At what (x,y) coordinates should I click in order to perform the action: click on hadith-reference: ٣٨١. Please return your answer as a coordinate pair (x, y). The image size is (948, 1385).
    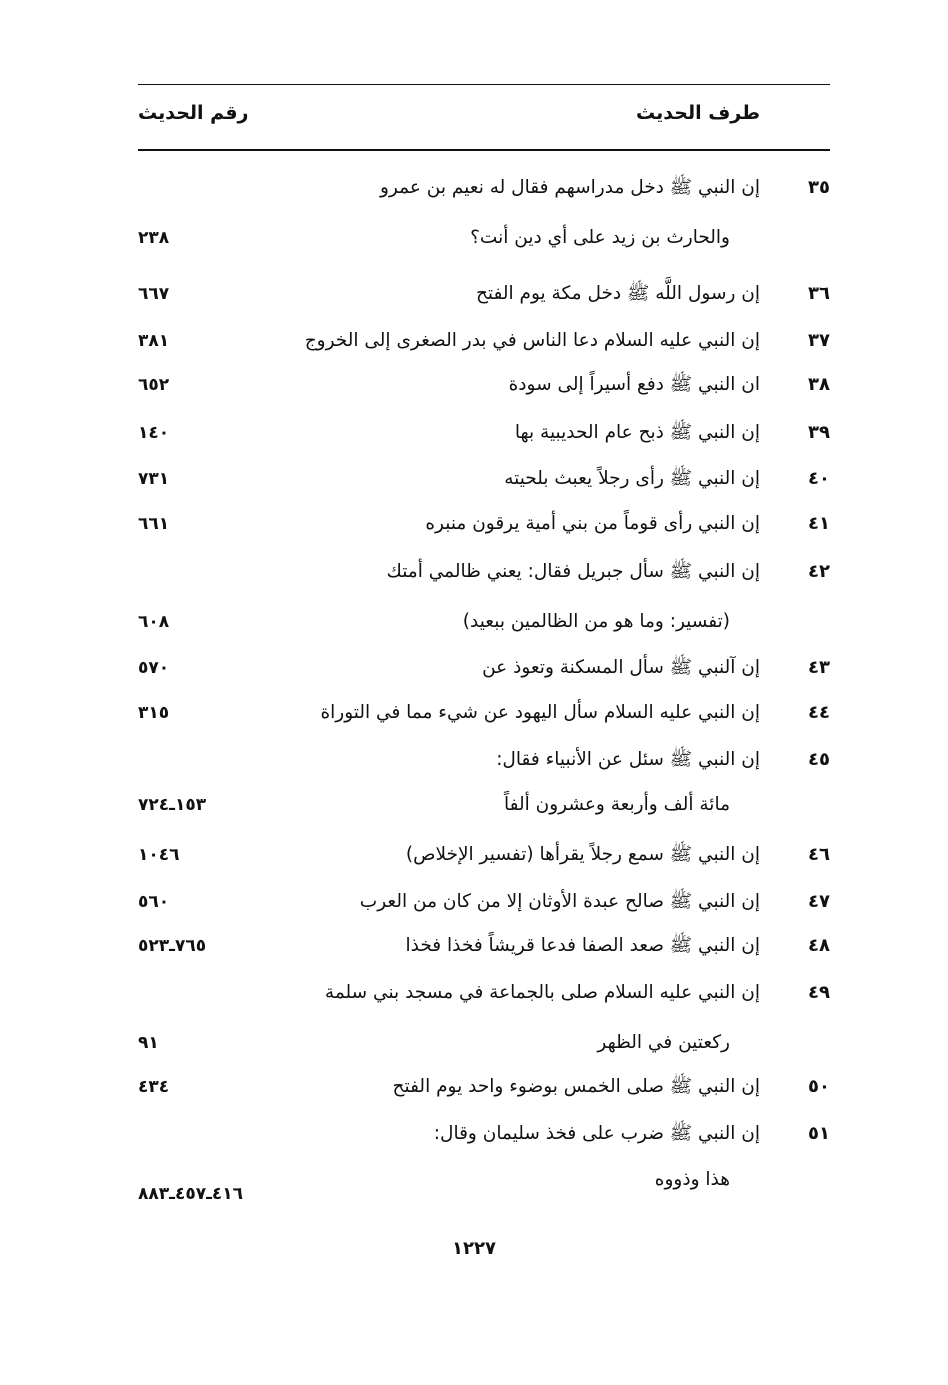
    Looking at the image, I should click on (154, 341).